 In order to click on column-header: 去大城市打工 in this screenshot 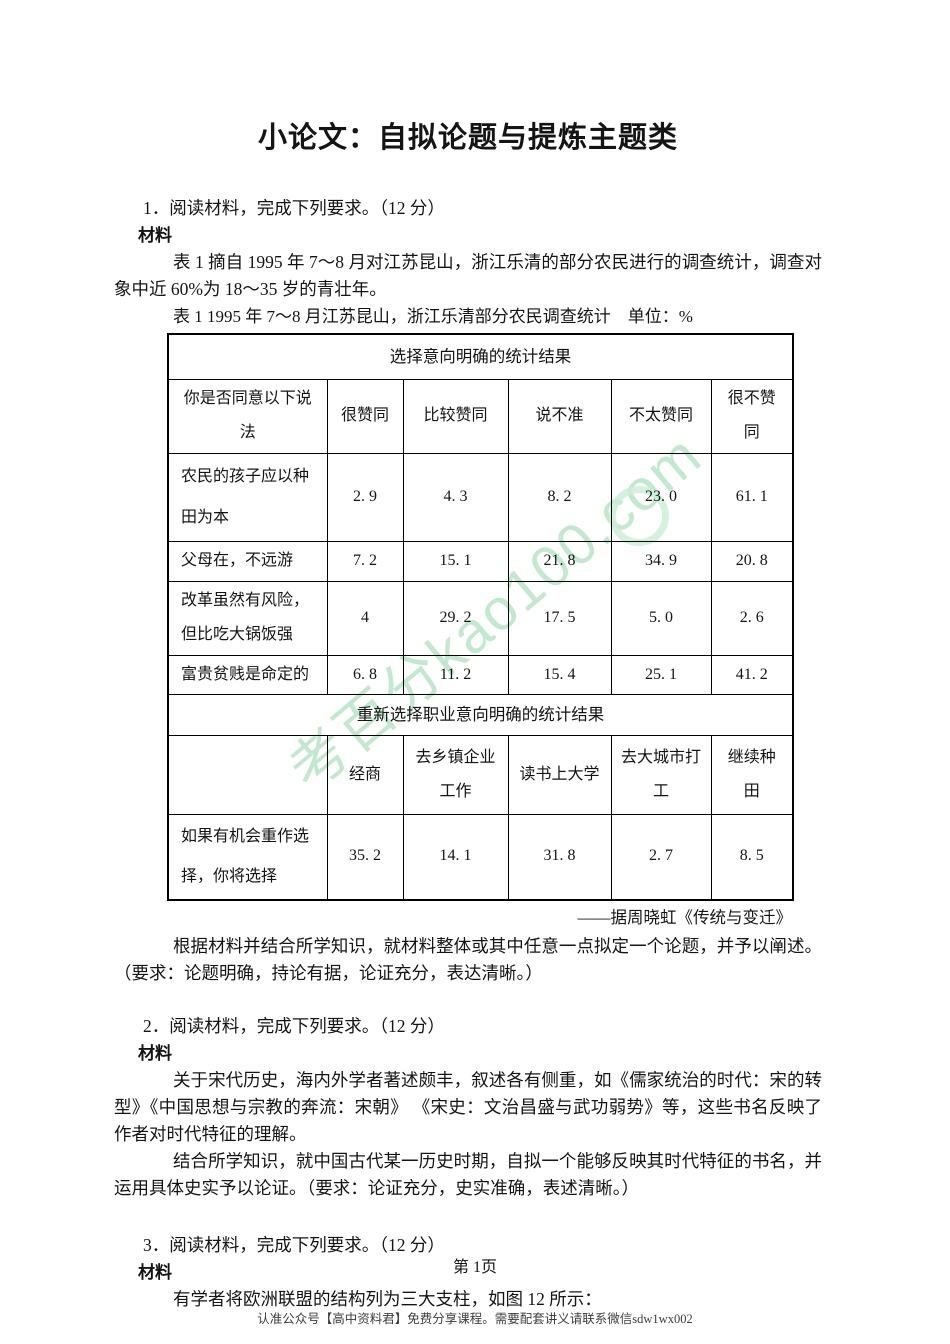, I will do `click(661, 774)`.